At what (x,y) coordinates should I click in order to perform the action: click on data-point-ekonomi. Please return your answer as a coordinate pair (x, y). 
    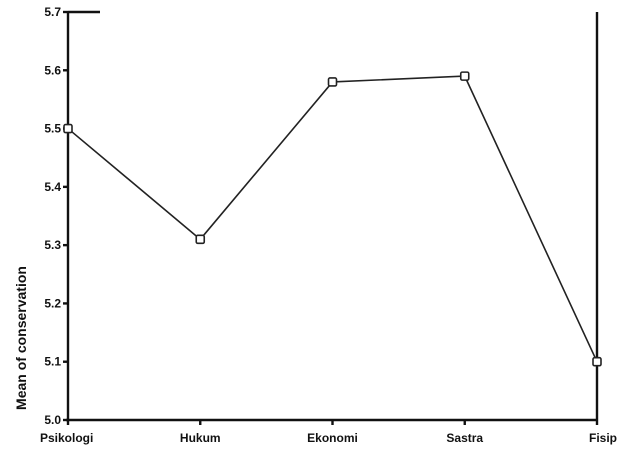
    Looking at the image, I should click on (332, 82).